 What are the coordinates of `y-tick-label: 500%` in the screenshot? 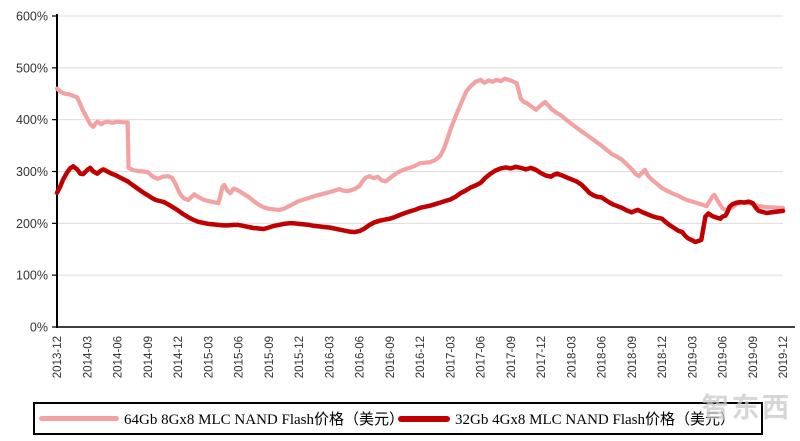 It's located at (32, 68).